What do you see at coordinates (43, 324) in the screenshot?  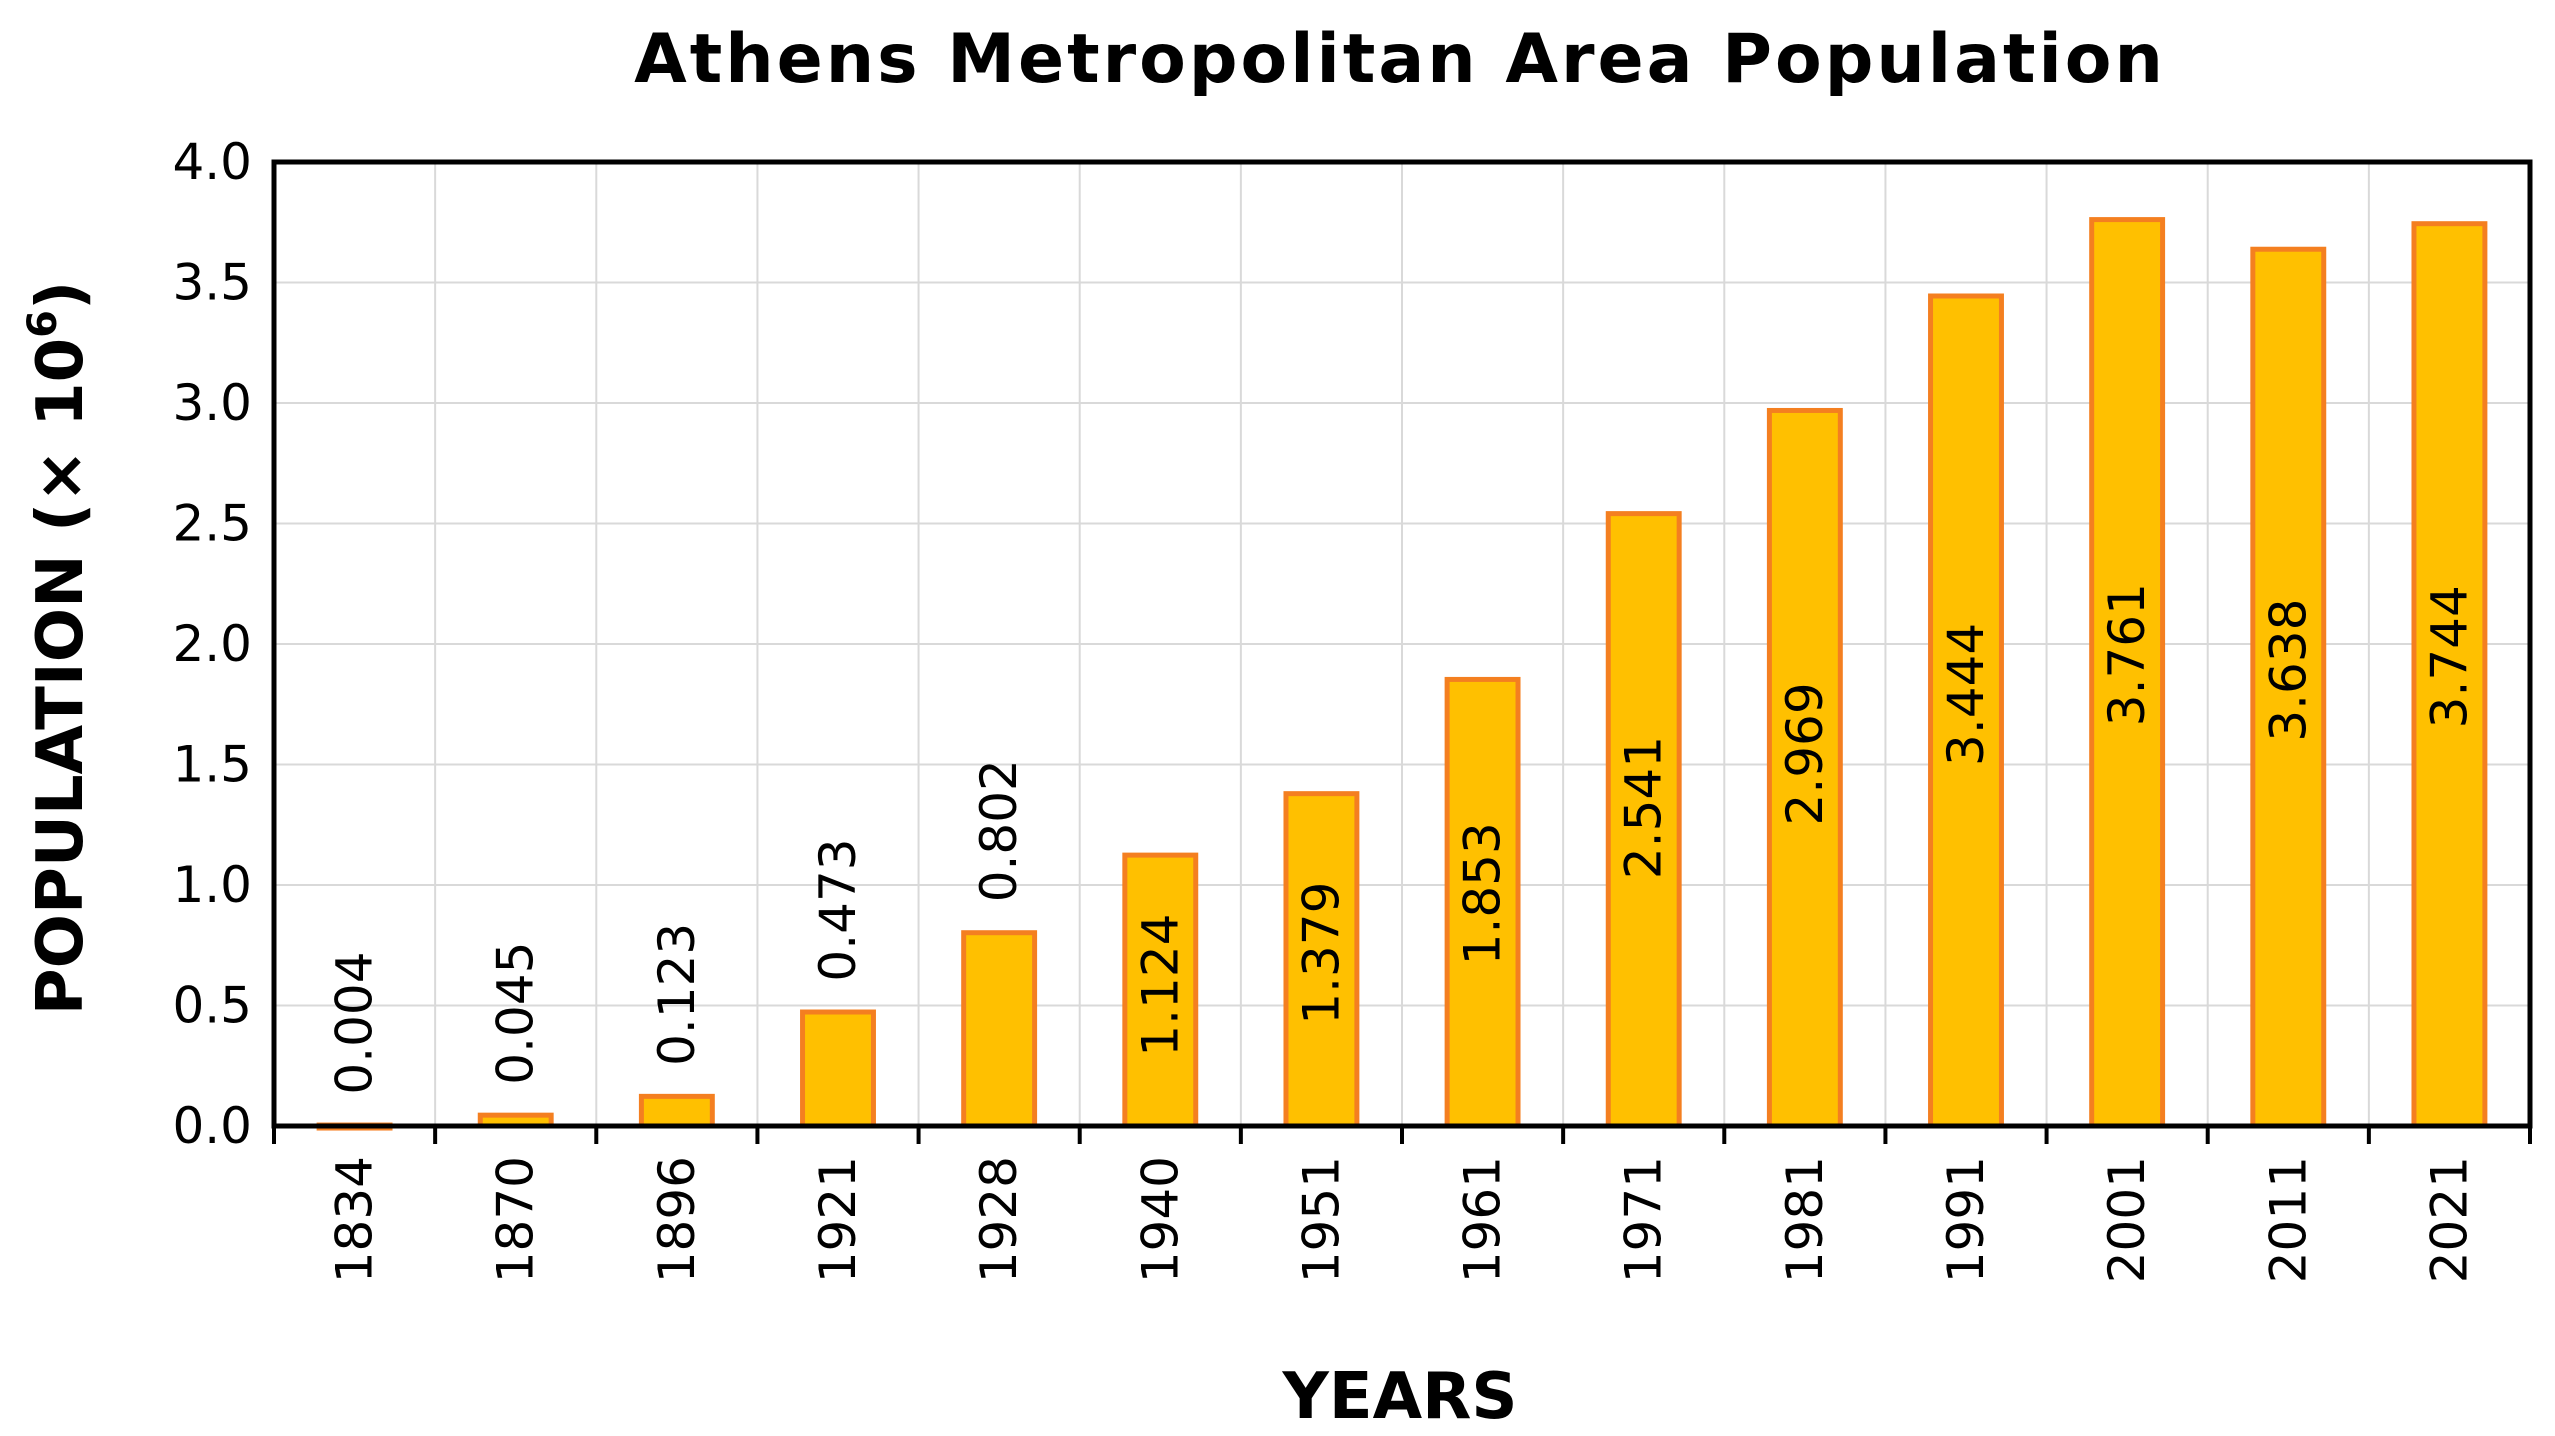 I see `y-axis-title-exponent: 6` at bounding box center [43, 324].